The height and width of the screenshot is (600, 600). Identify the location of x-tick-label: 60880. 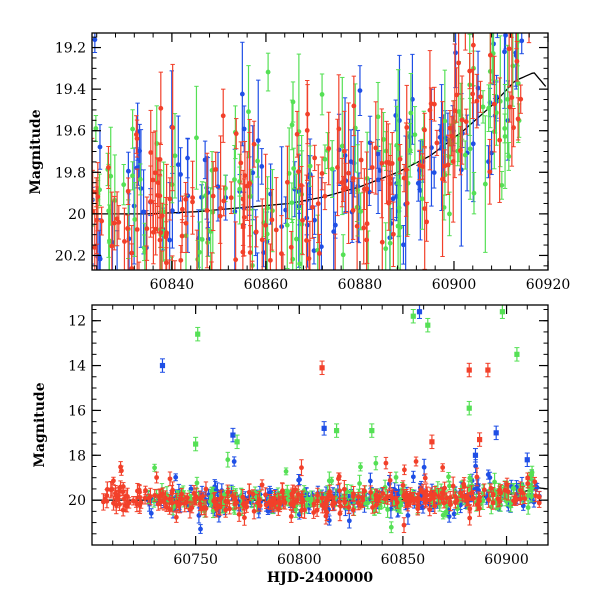
(360, 285).